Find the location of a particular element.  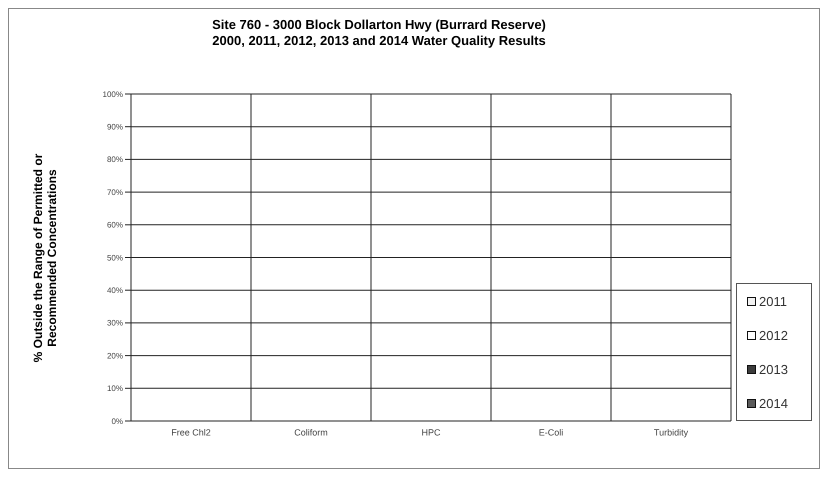

y-tick-label: 20% is located at coordinates (114, 355).